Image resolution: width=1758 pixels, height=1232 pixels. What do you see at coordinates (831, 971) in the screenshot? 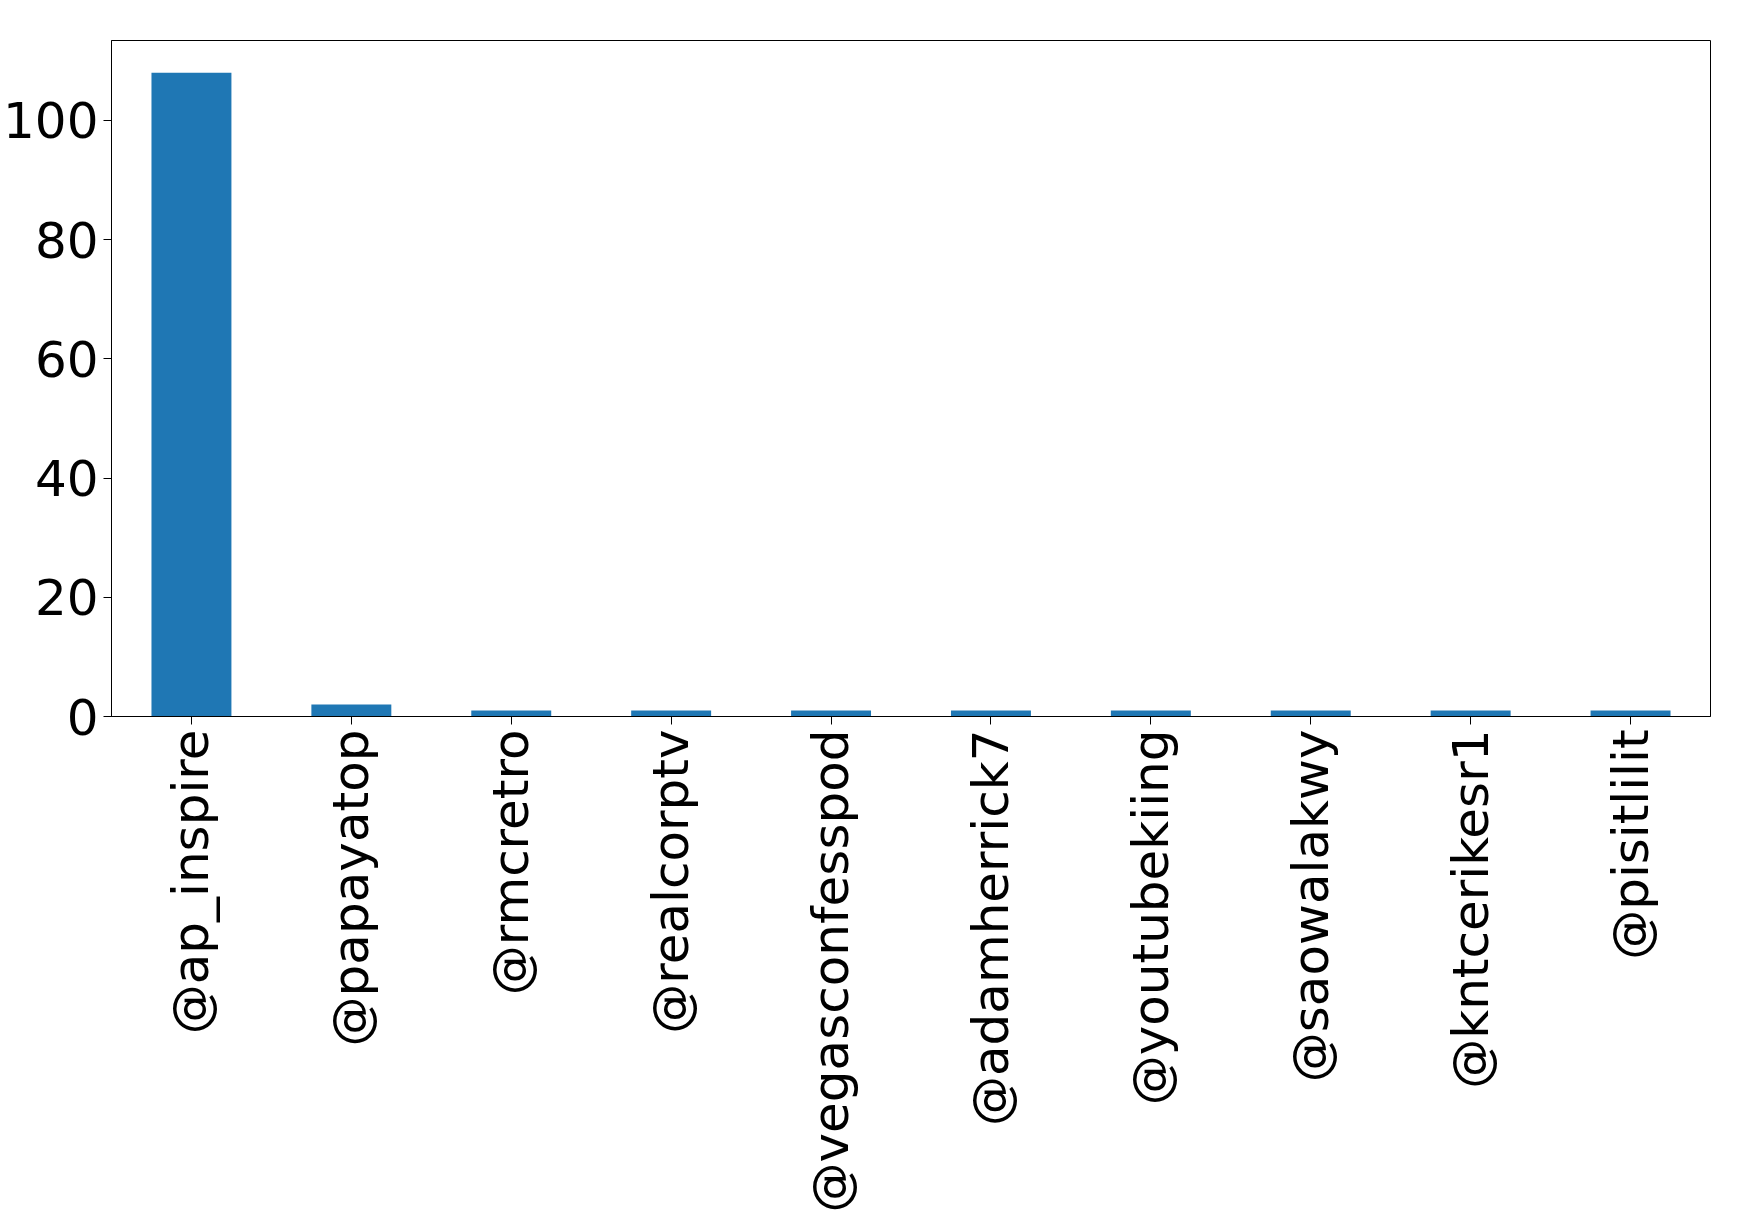
I see `x-tick-label: @vegasconfesspod` at bounding box center [831, 971].